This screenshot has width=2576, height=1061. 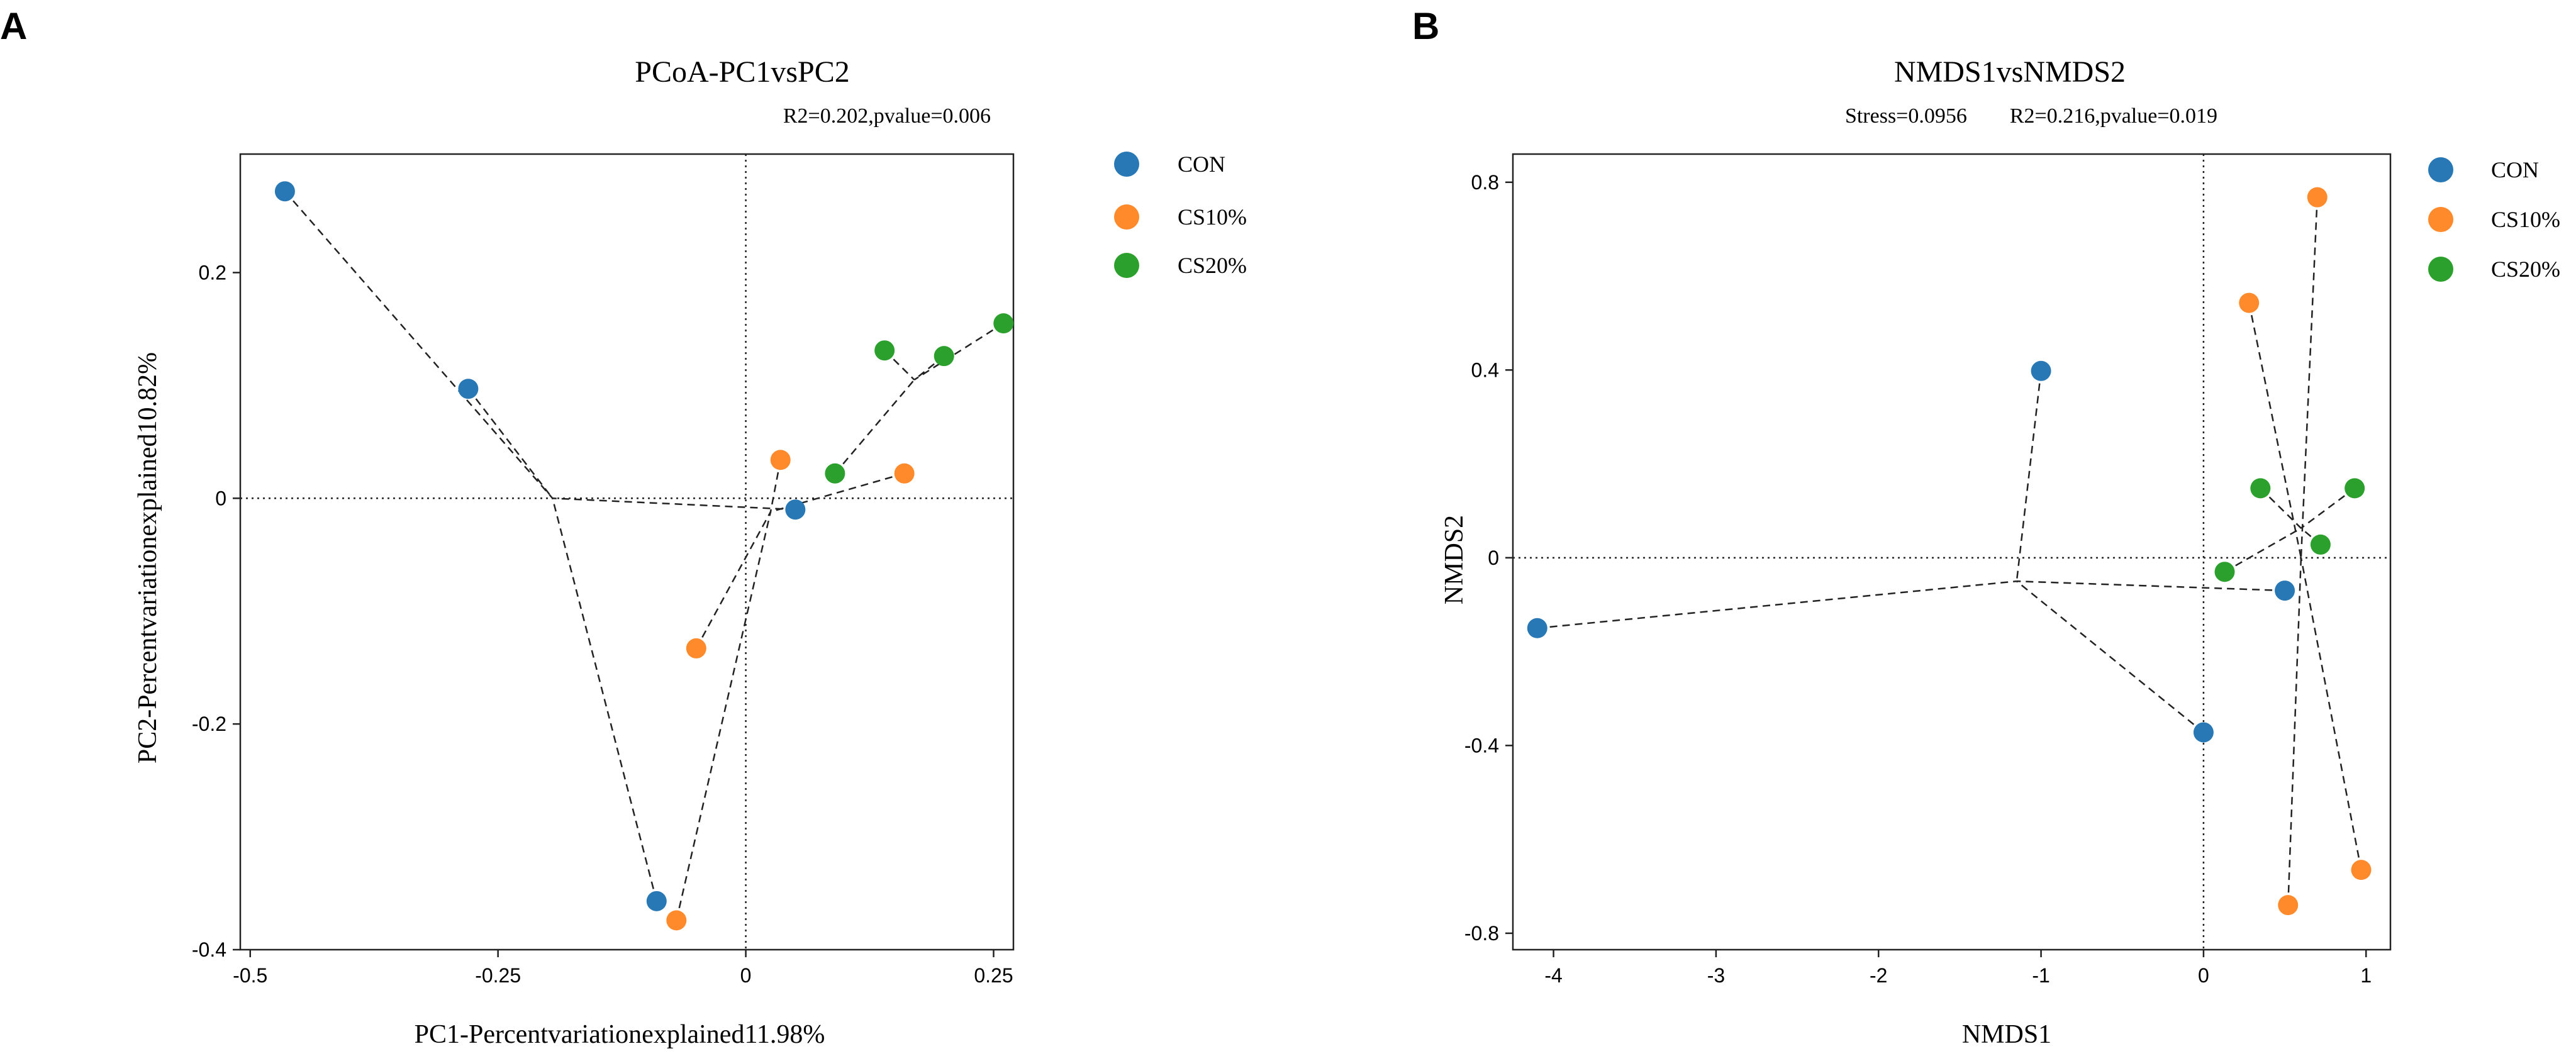 What do you see at coordinates (1553, 975) in the screenshot?
I see `x-tick-label: -4` at bounding box center [1553, 975].